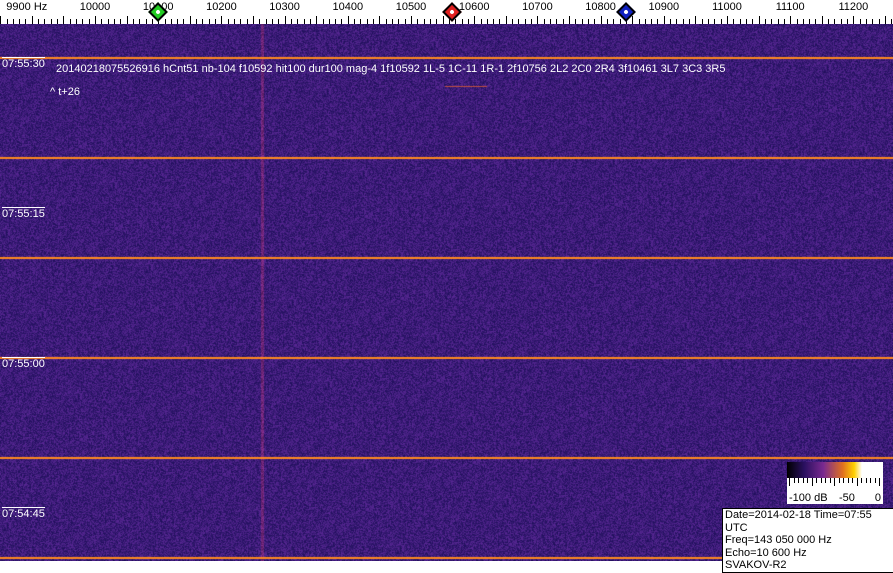 The width and height of the screenshot is (893, 573). I want to click on colorbar-label: -50, so click(847, 498).